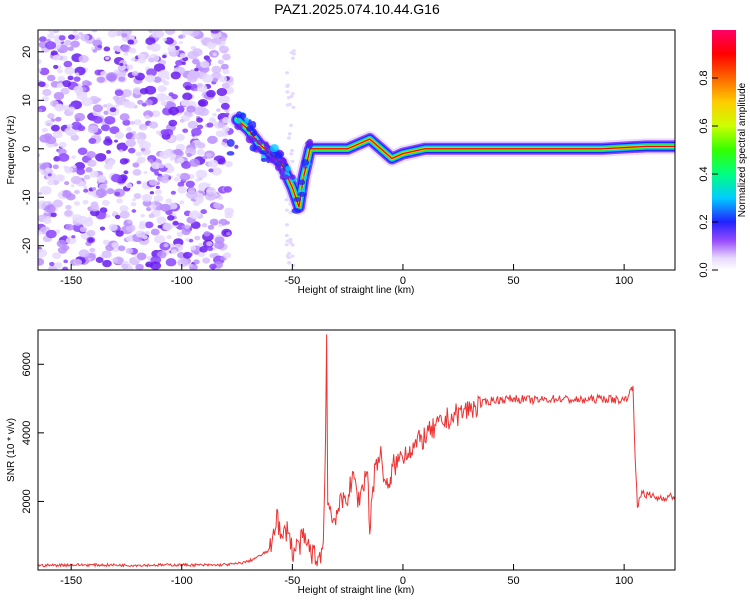  What do you see at coordinates (32, 150) in the screenshot?
I see `top-y-axis: -20 -10 0 10 20` at bounding box center [32, 150].